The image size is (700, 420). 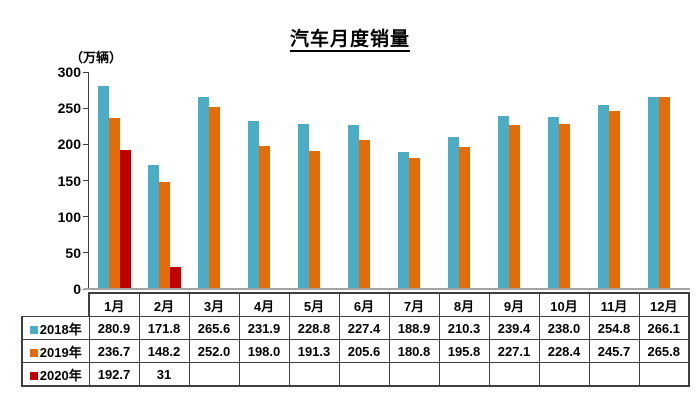 What do you see at coordinates (60, 352) in the screenshot?
I see `series-name: 2019年` at bounding box center [60, 352].